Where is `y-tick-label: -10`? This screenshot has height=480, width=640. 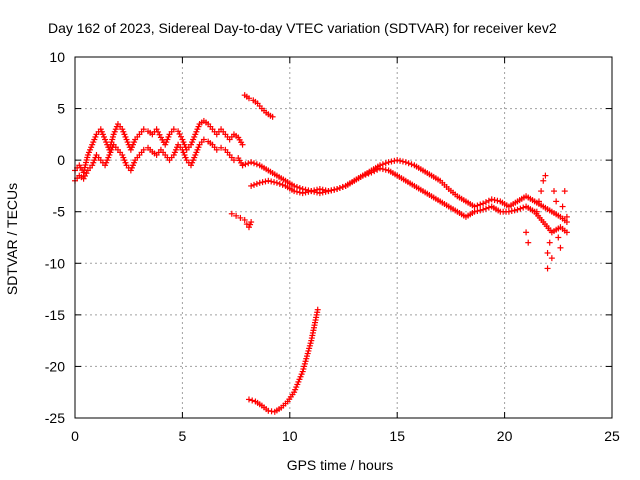 y-tick-label: -10 is located at coordinates (55, 263).